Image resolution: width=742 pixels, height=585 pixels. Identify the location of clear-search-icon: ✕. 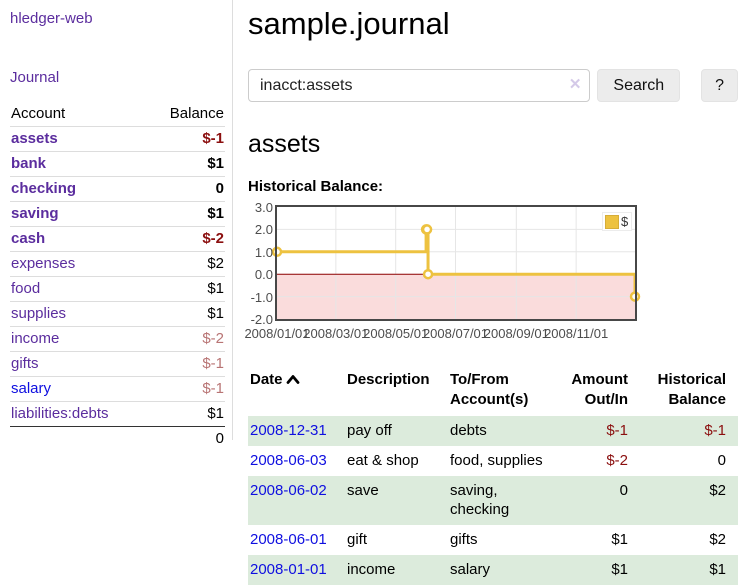
(575, 84).